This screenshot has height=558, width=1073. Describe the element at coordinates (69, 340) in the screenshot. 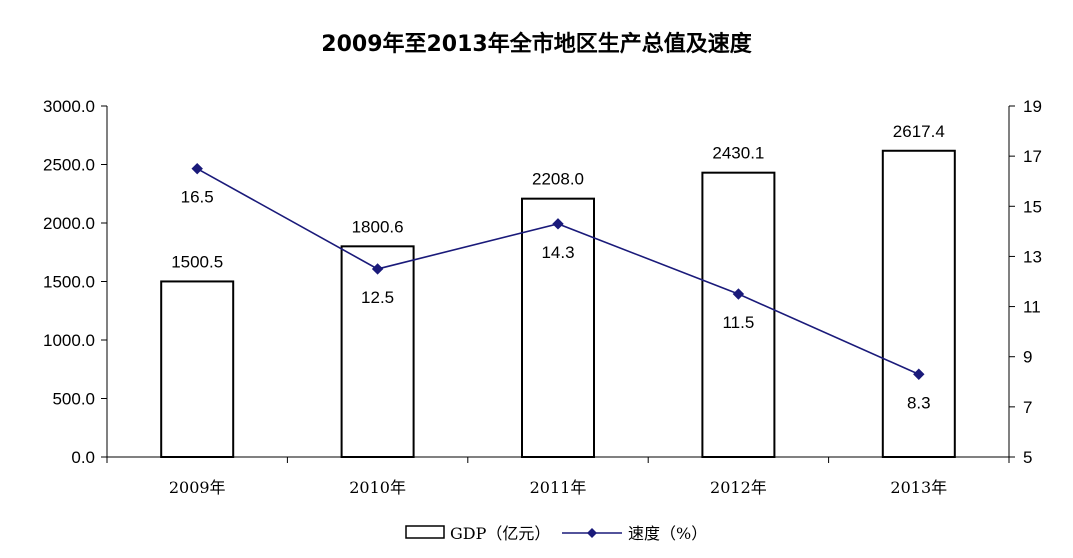

I see `left-tick-label: 1000.0` at that location.